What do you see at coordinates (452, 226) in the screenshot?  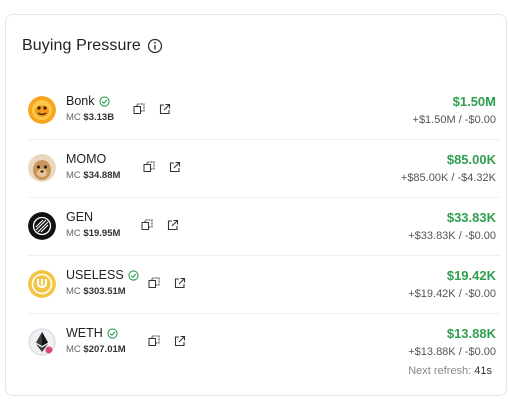 I see `pressure-amount: $33.83K +$33.83K / -$0.00` at bounding box center [452, 226].